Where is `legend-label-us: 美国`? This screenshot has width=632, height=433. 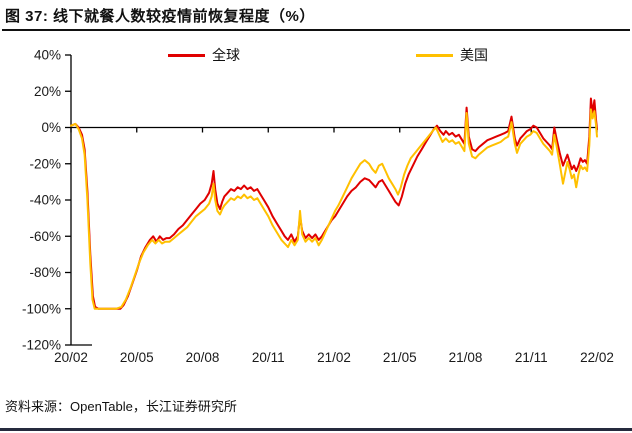 legend-label-us: 美国 is located at coordinates (474, 55).